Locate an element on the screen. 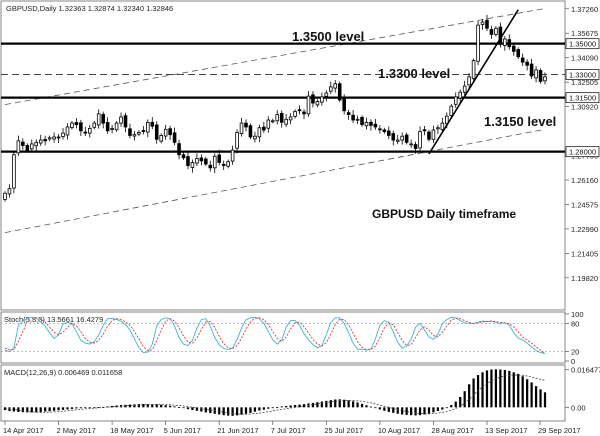 The height and width of the screenshot is (436, 600). x-tick-label-10: 29 Sep 2017 is located at coordinates (559, 430).